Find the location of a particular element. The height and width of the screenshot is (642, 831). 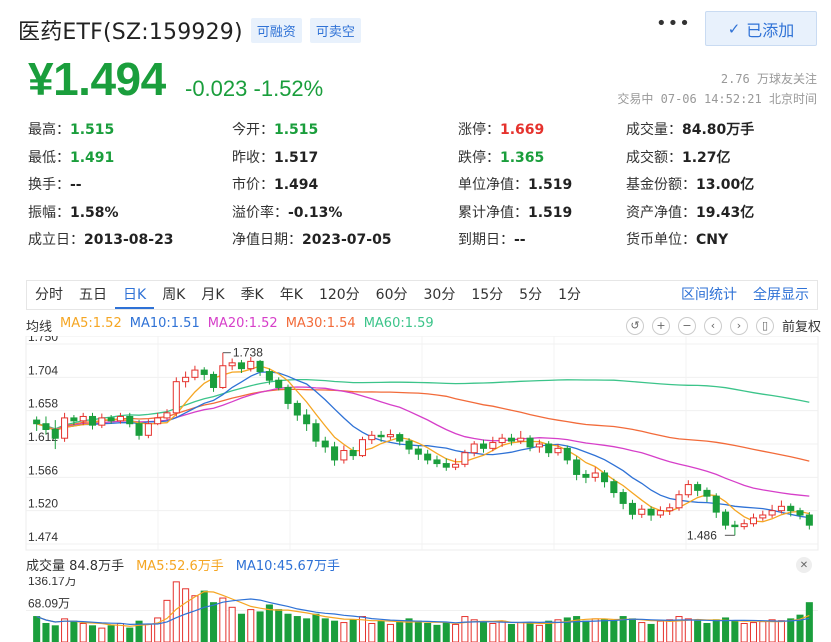

tab-period: 1分 is located at coordinates (569, 295).